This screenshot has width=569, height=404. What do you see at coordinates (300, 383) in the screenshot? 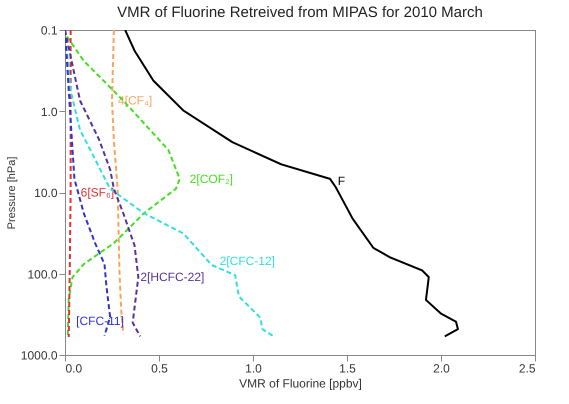
I see `x-axis-title: VMR of Fluorine [ppbv]` at bounding box center [300, 383].